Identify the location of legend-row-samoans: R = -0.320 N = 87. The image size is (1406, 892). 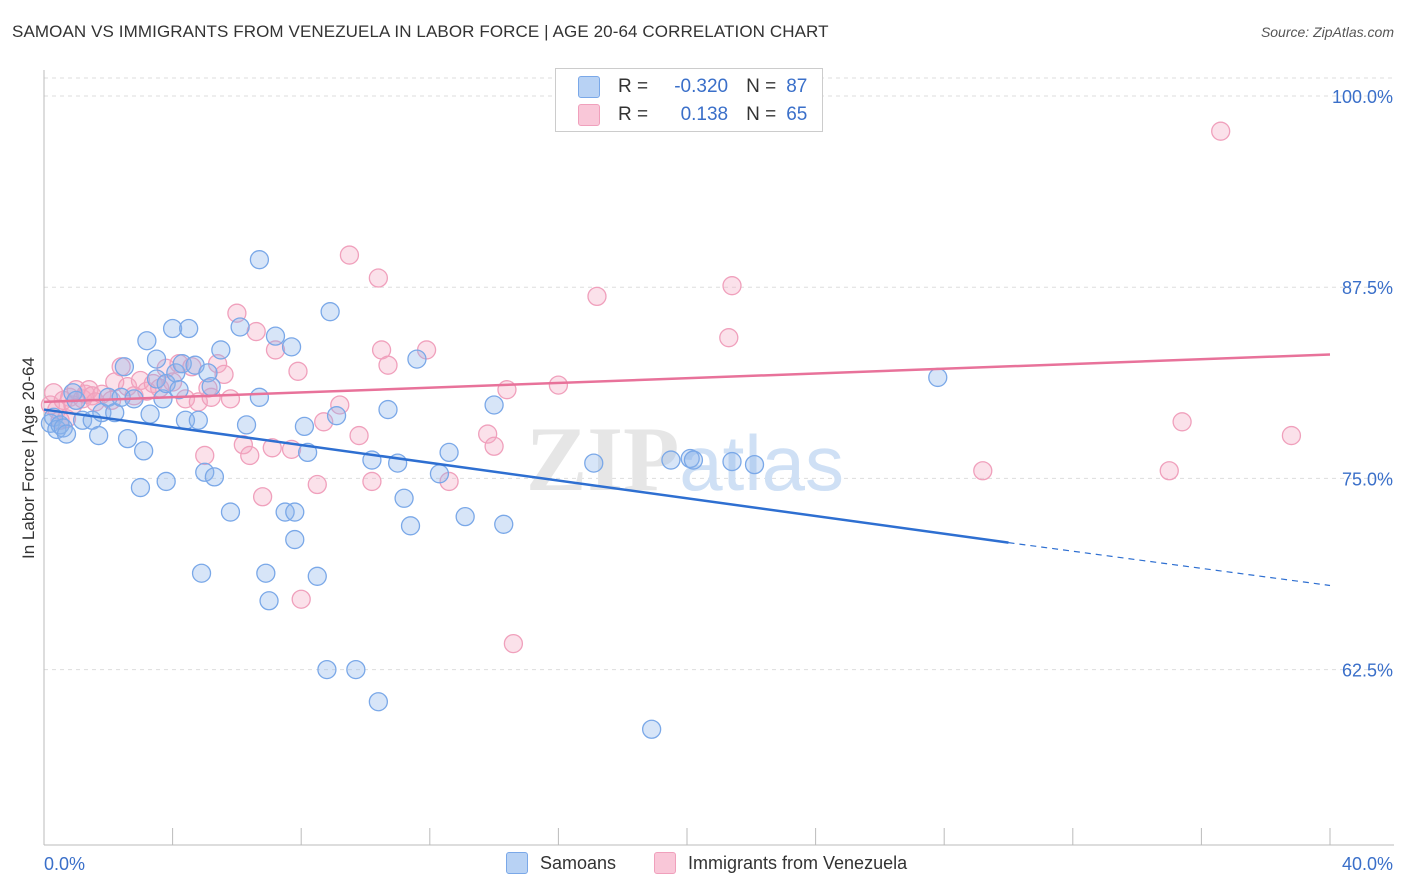
(692, 87).